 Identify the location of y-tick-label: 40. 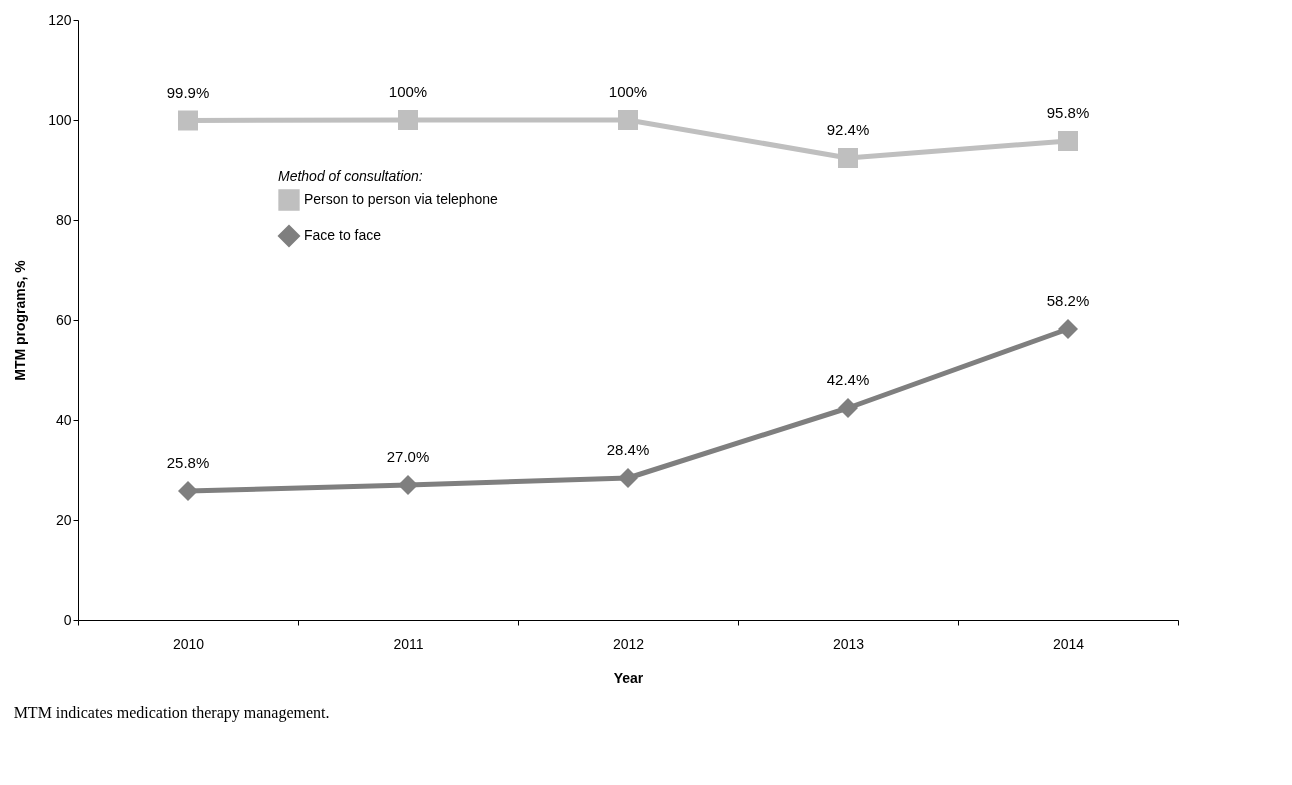
(63, 419).